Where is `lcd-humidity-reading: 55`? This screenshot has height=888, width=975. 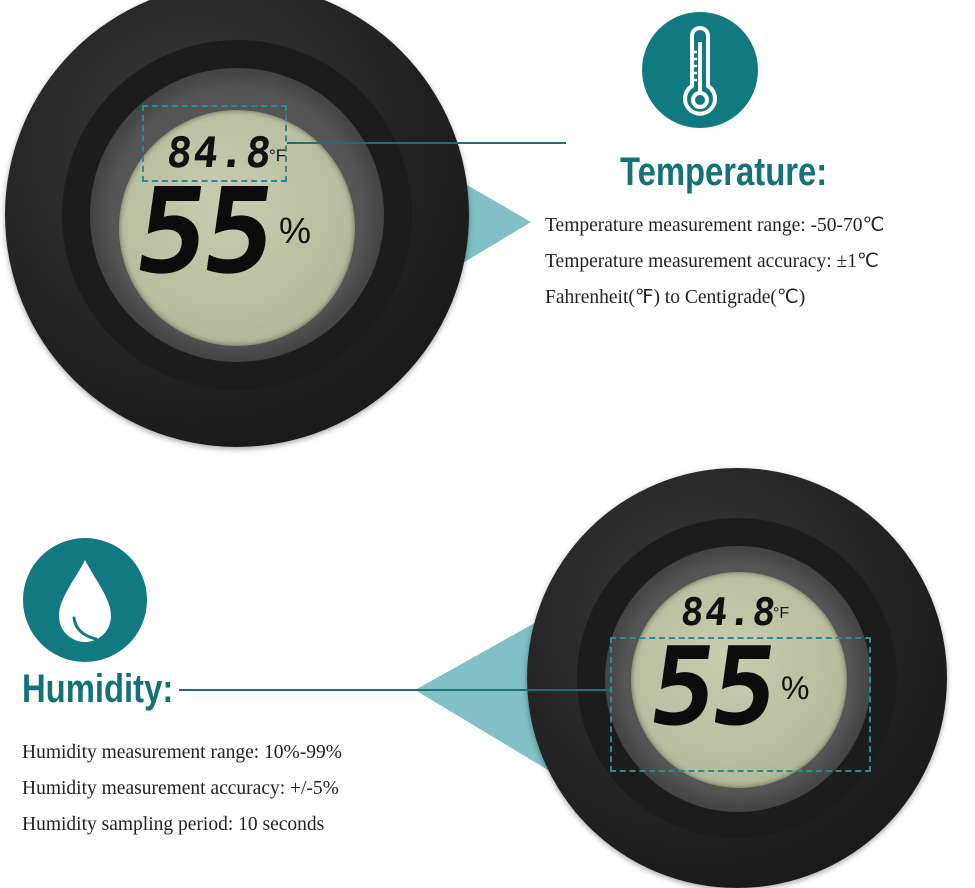 lcd-humidity-reading: 55 is located at coordinates (204, 231).